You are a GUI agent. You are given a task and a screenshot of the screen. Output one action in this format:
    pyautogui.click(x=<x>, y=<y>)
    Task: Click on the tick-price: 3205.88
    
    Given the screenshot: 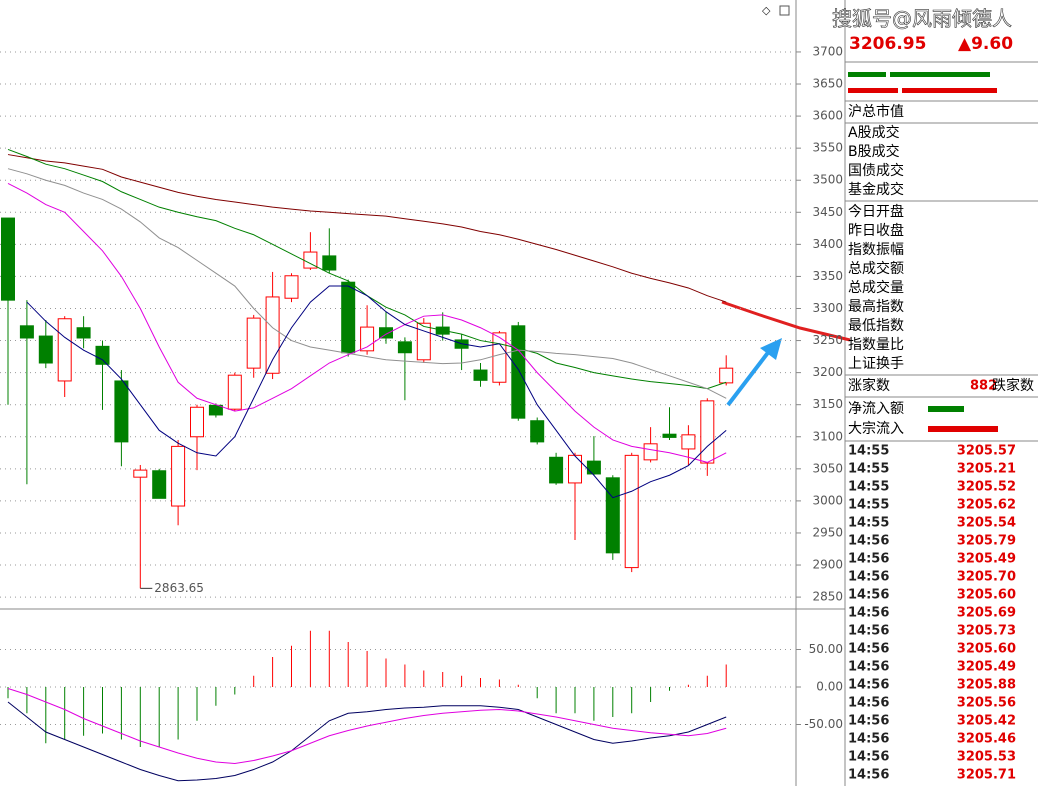 What is the action you would take?
    pyautogui.click(x=986, y=685)
    